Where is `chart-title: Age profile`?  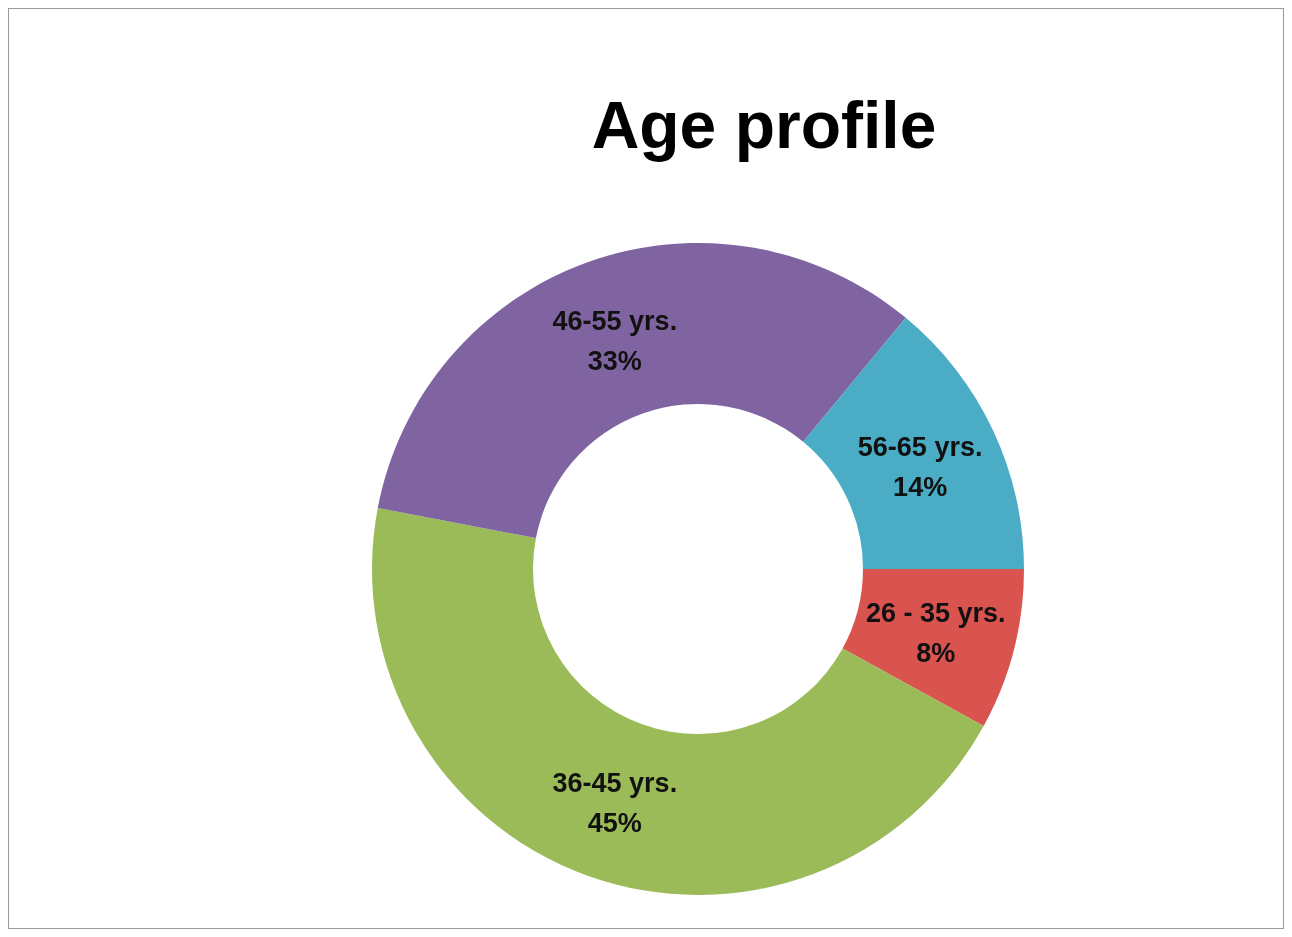 chart-title: Age profile is located at coordinates (764, 125).